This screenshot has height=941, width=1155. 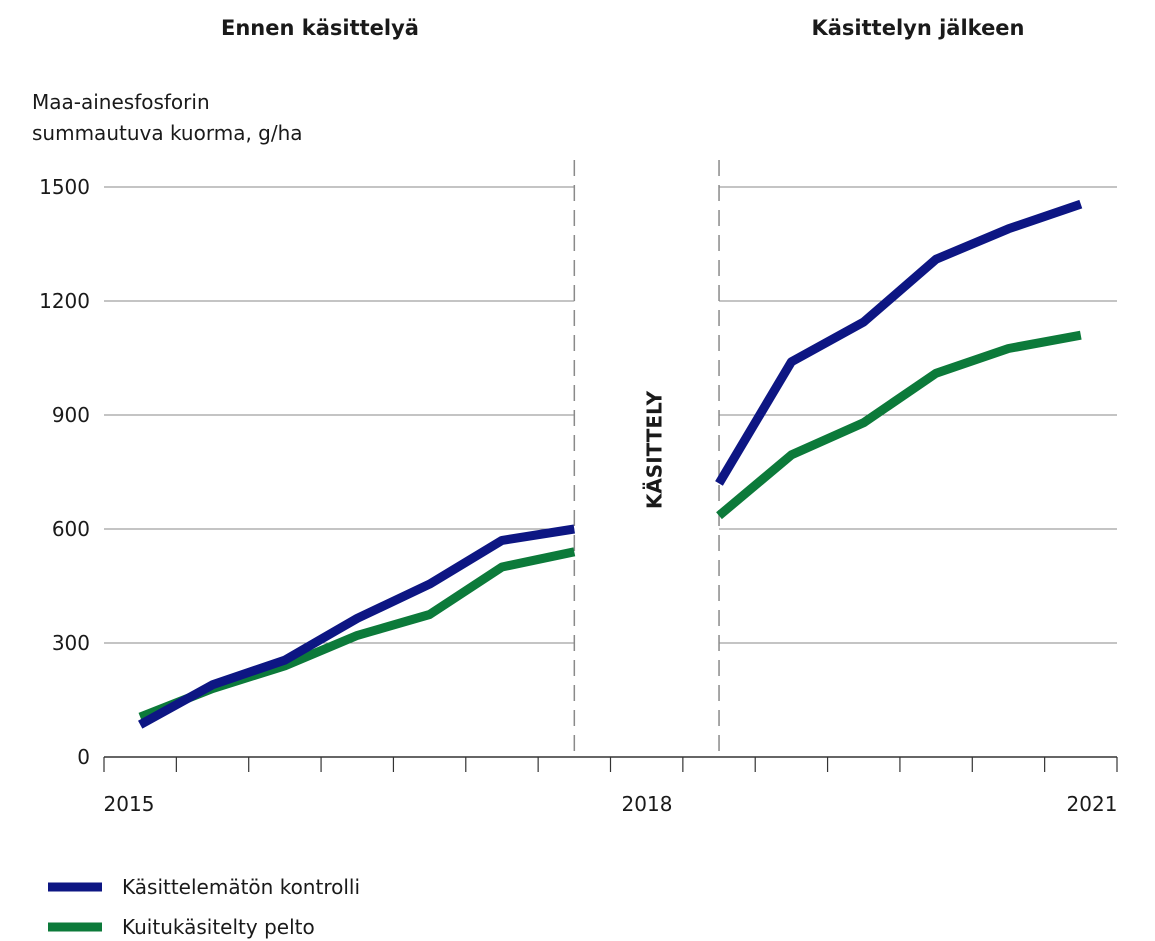 What do you see at coordinates (129, 804) in the screenshot?
I see `x-tick-label-2015: 2015` at bounding box center [129, 804].